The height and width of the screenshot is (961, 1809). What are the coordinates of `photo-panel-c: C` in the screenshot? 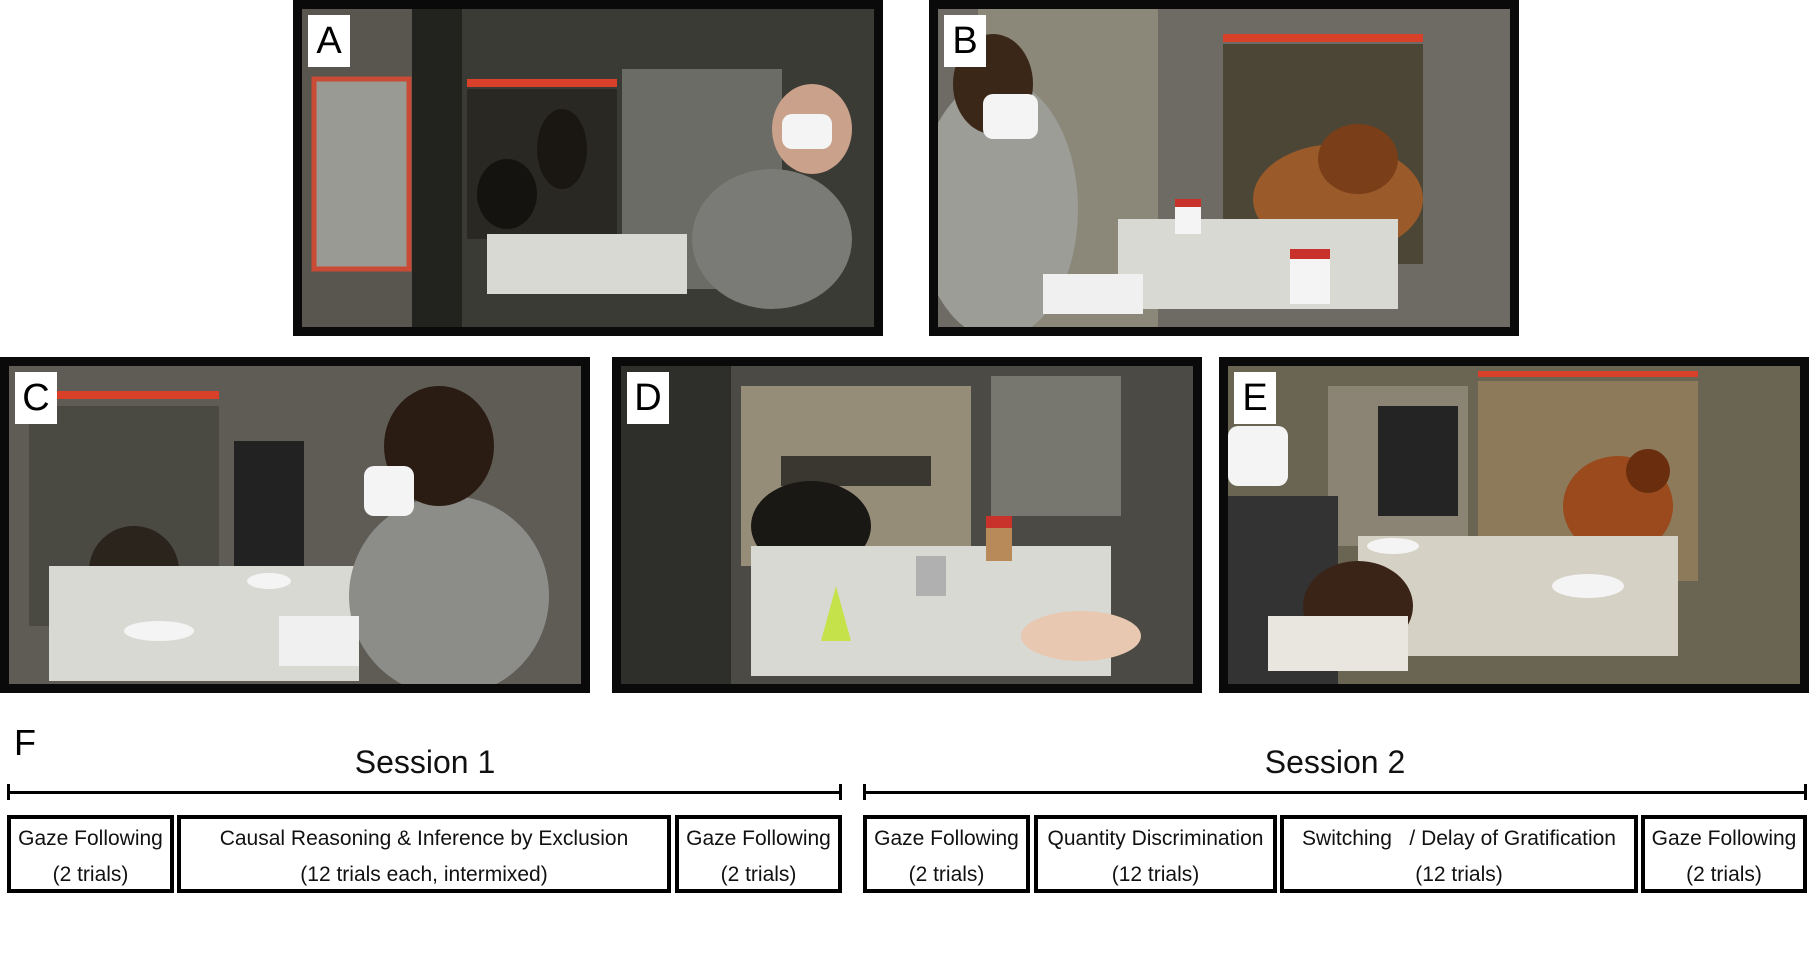 It's located at (295, 525).